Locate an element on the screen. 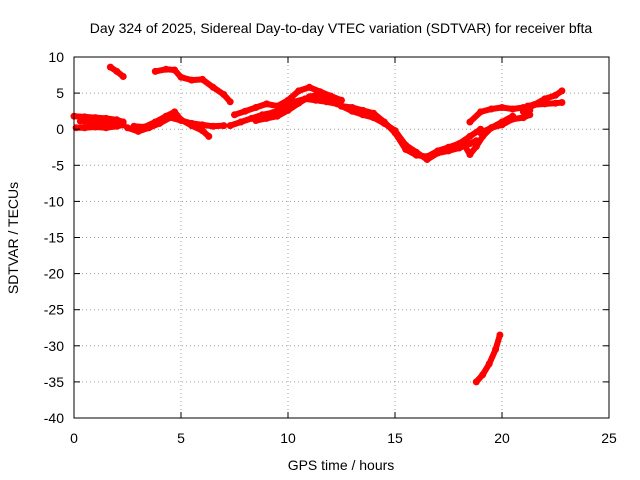 The width and height of the screenshot is (640, 480). y-tick-label: -10 is located at coordinates (54, 201).